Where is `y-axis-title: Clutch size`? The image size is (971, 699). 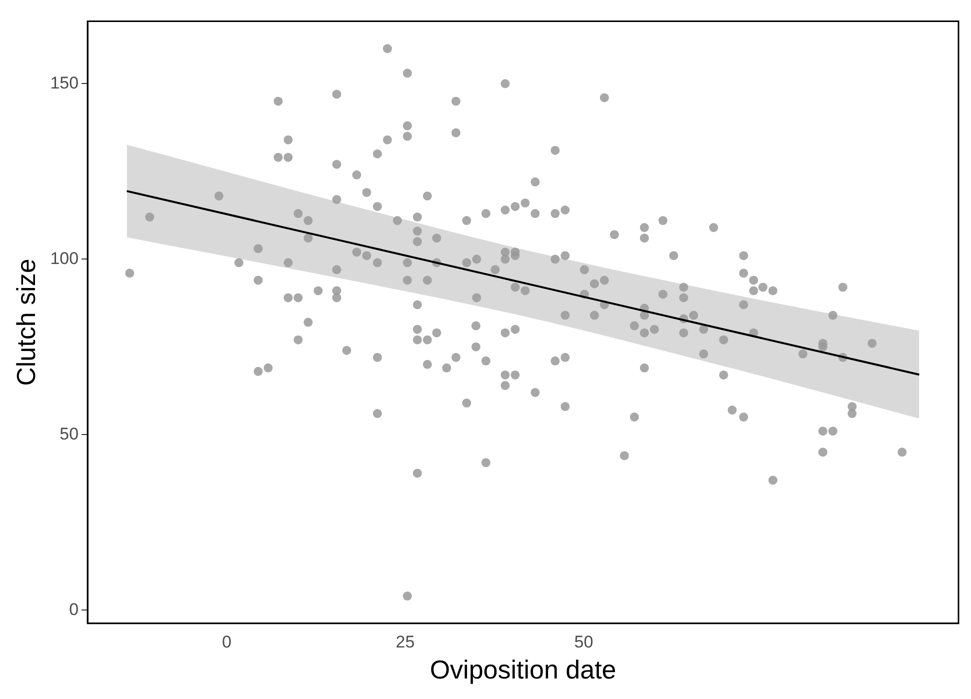 y-axis-title: Clutch size is located at coordinates (25, 322).